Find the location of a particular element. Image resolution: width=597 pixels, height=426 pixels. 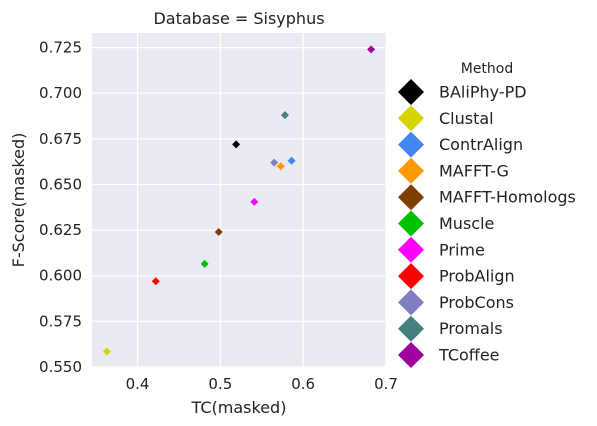

y-tick-label: 0.675 is located at coordinates (60, 139).